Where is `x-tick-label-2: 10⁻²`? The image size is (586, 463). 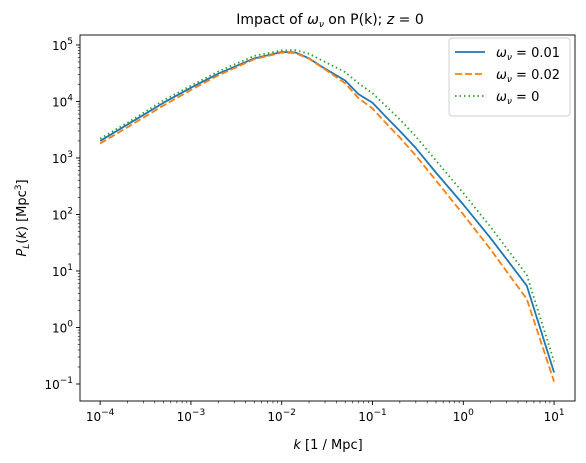
x-tick-label-2: 10⁻² is located at coordinates (281, 416).